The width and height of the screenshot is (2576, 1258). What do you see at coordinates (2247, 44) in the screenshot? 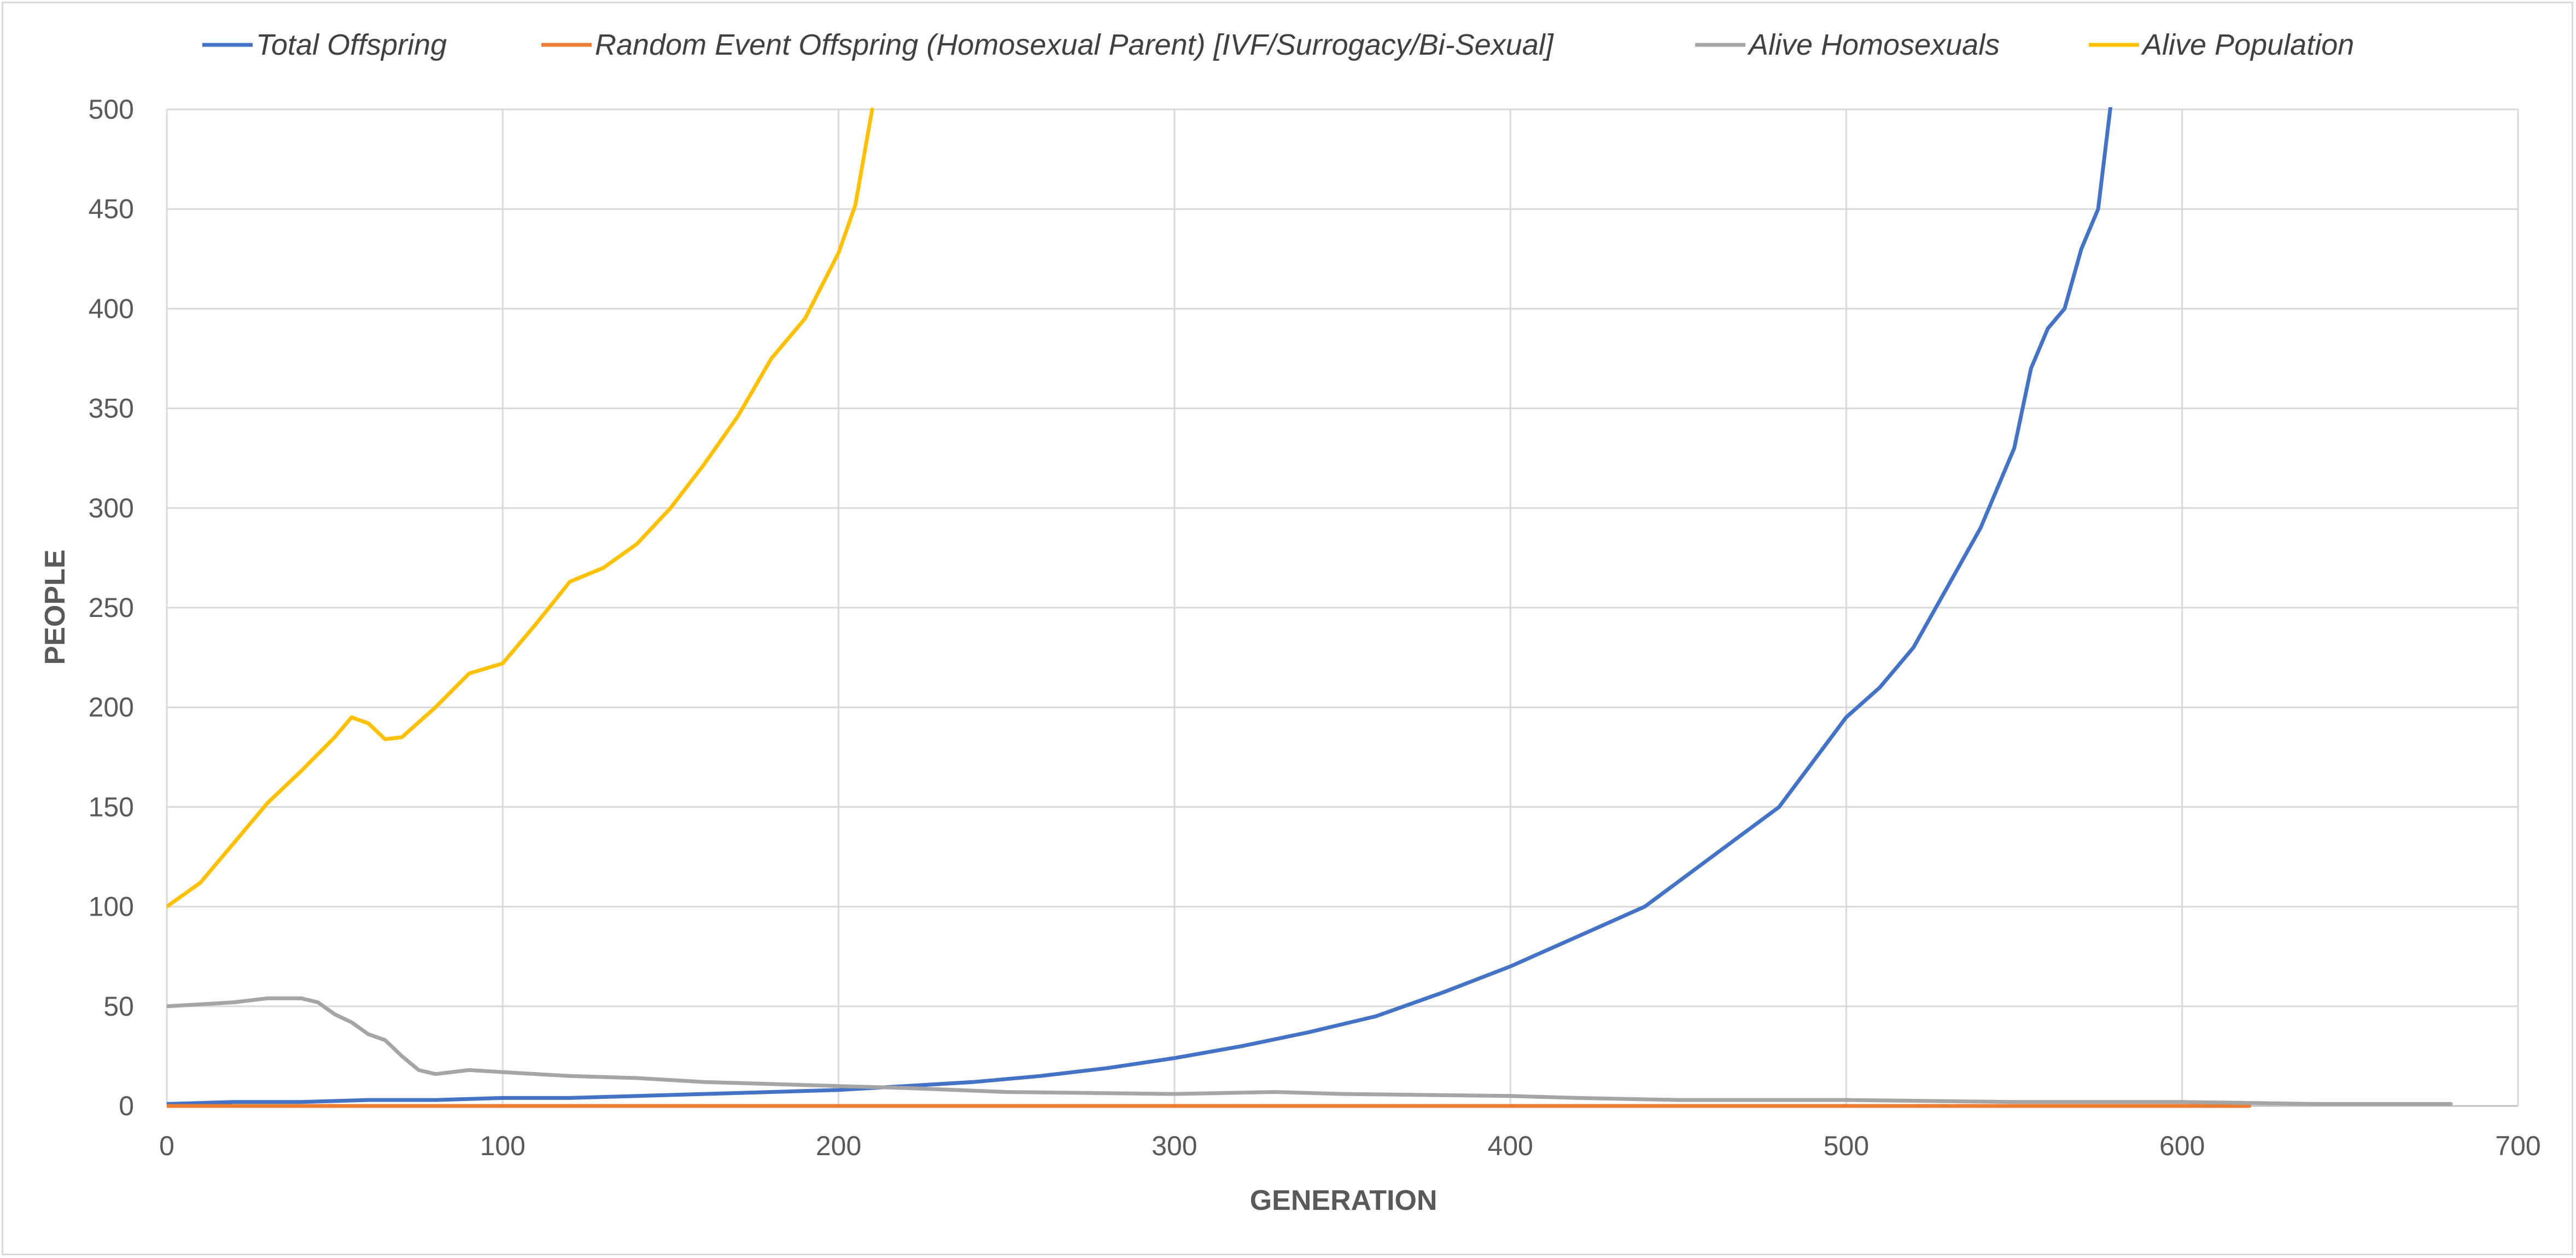
I see `legend-label: Alive Population` at bounding box center [2247, 44].